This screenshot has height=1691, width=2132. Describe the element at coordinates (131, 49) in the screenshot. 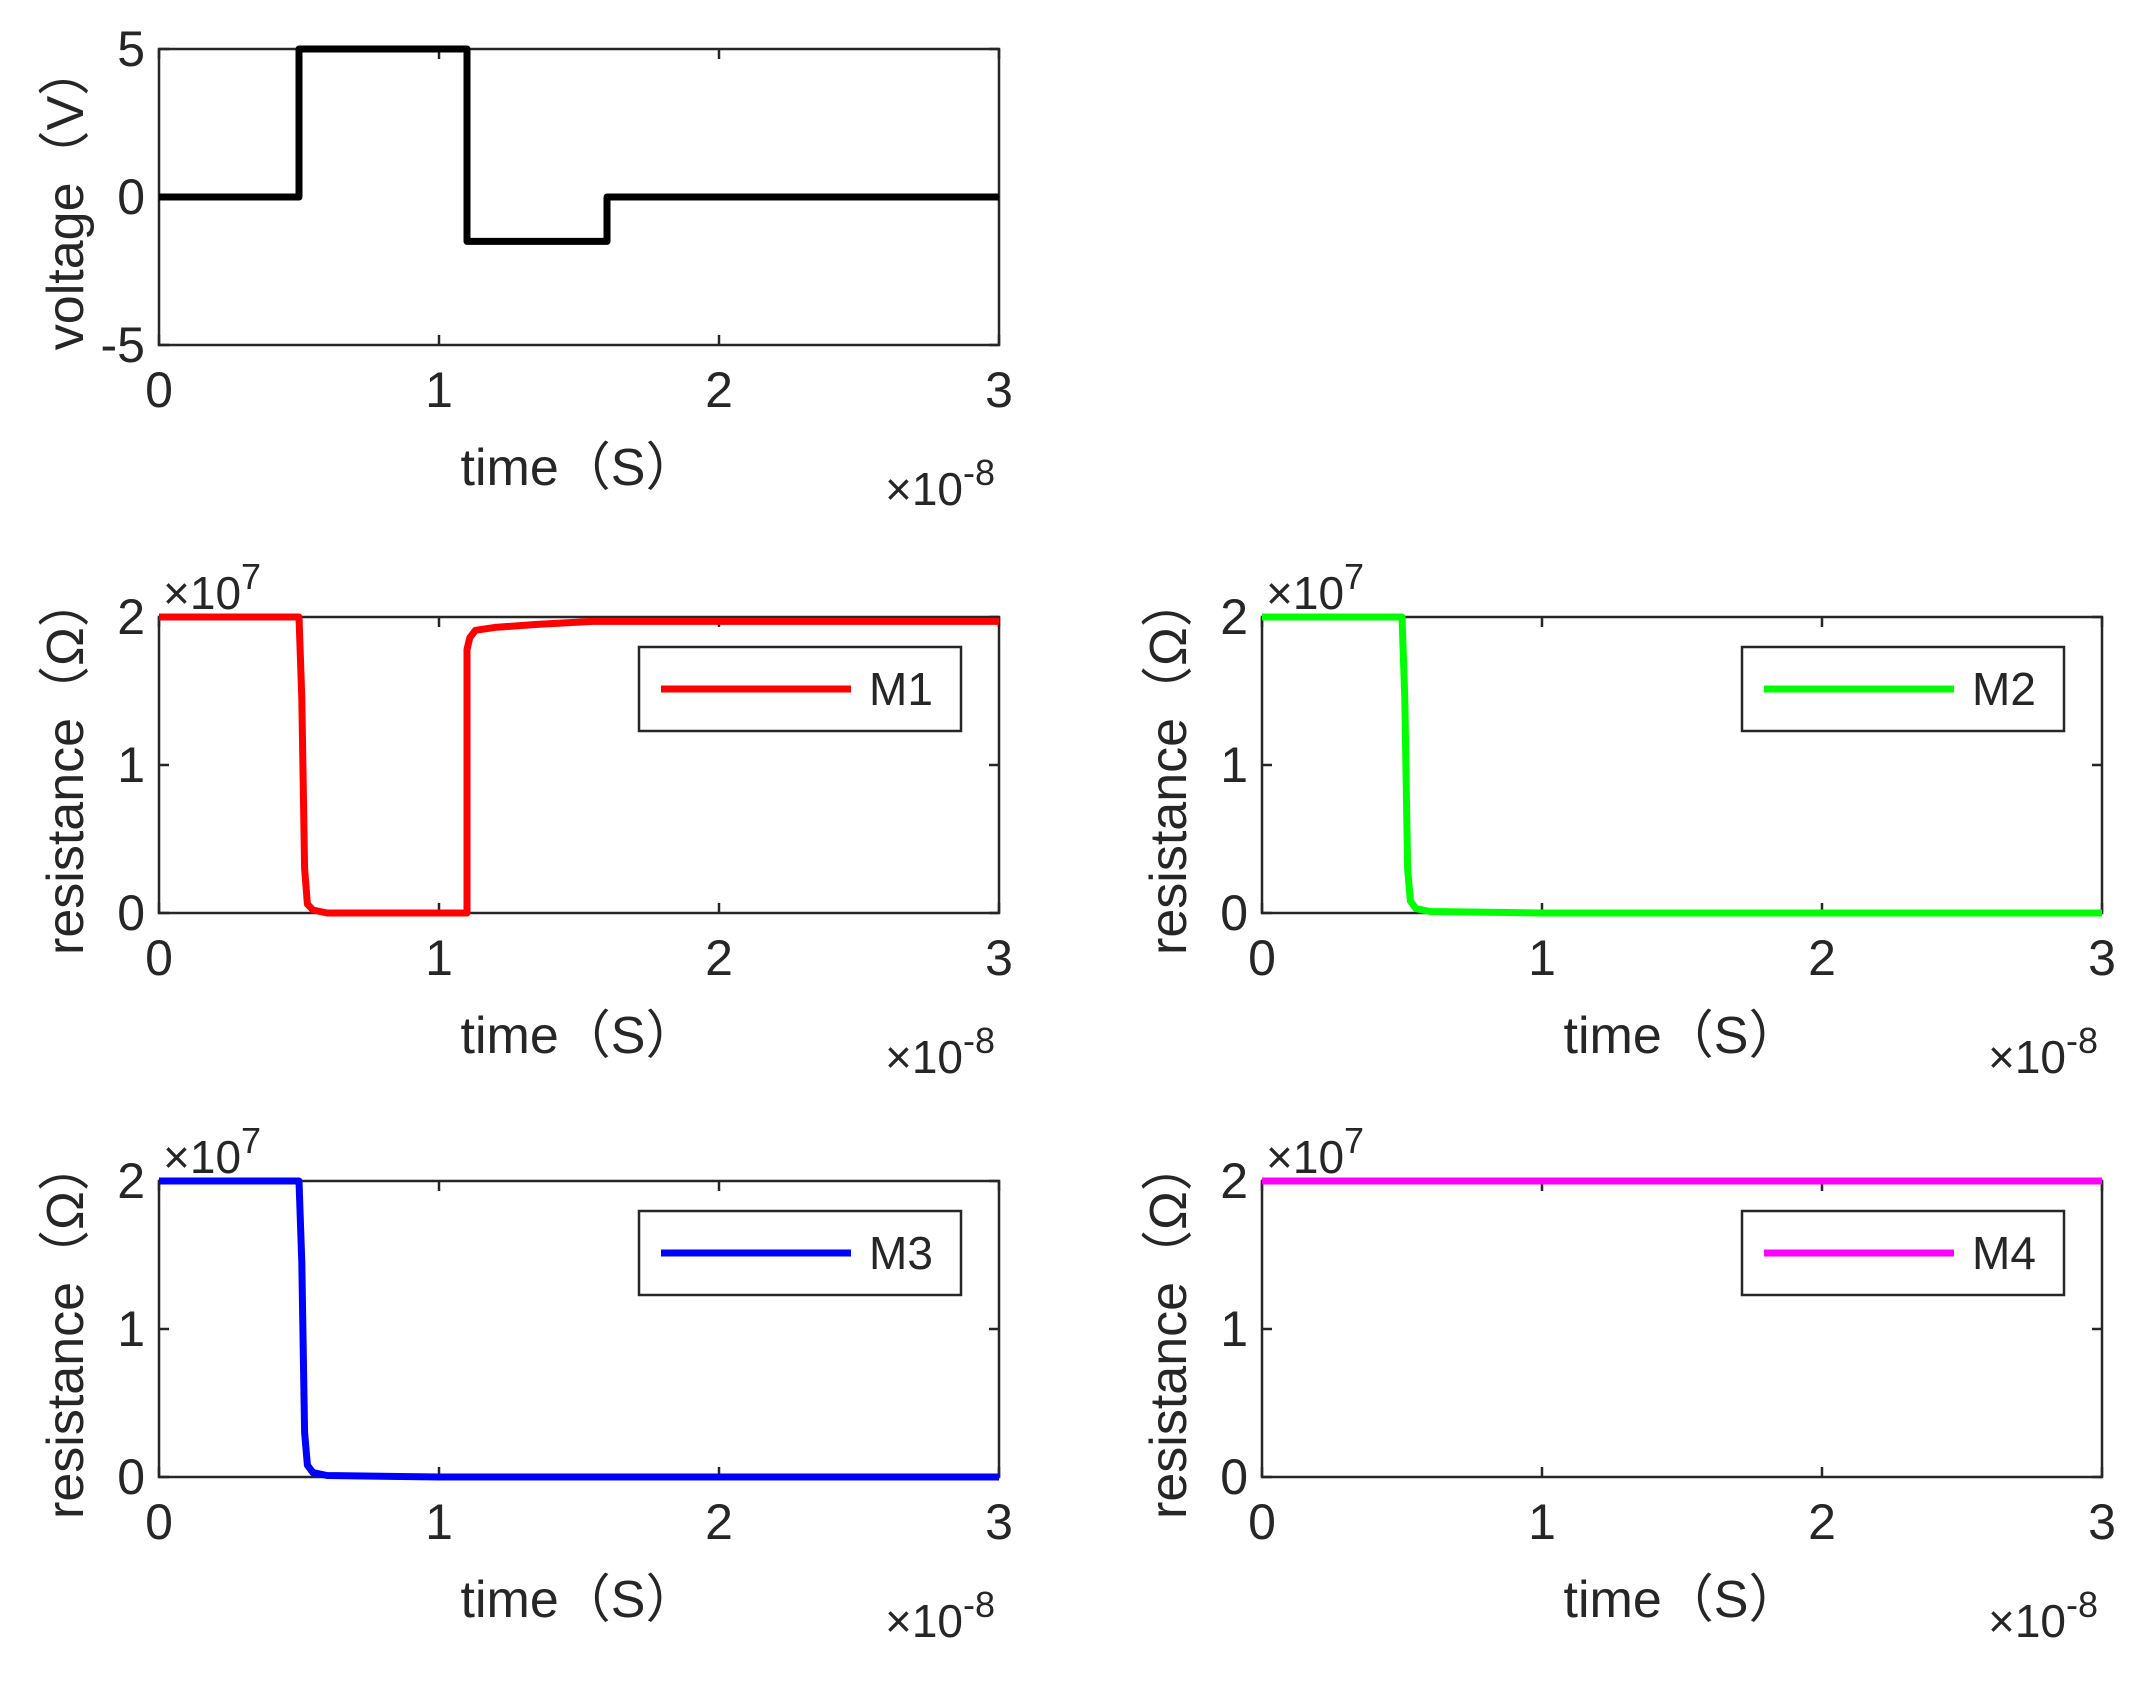

I see `y-tick-label: 5` at that location.